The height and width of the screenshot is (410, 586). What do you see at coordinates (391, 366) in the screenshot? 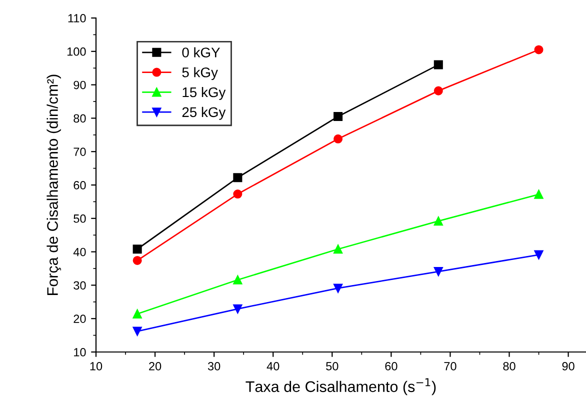
I see `x-tick-label: 60` at bounding box center [391, 366].